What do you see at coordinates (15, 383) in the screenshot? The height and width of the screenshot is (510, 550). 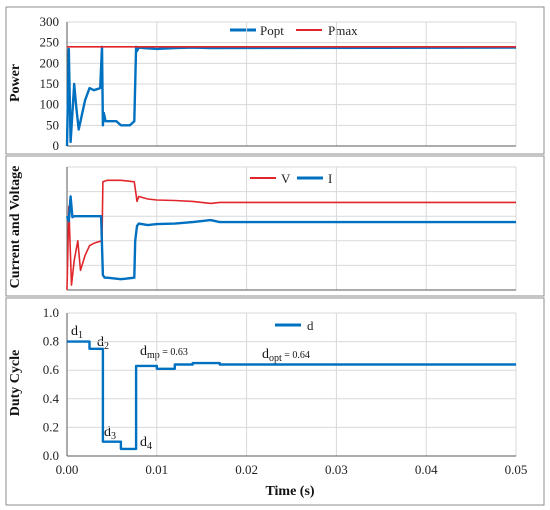 I see `duty-ylabel: Duty Cycle` at bounding box center [15, 383].